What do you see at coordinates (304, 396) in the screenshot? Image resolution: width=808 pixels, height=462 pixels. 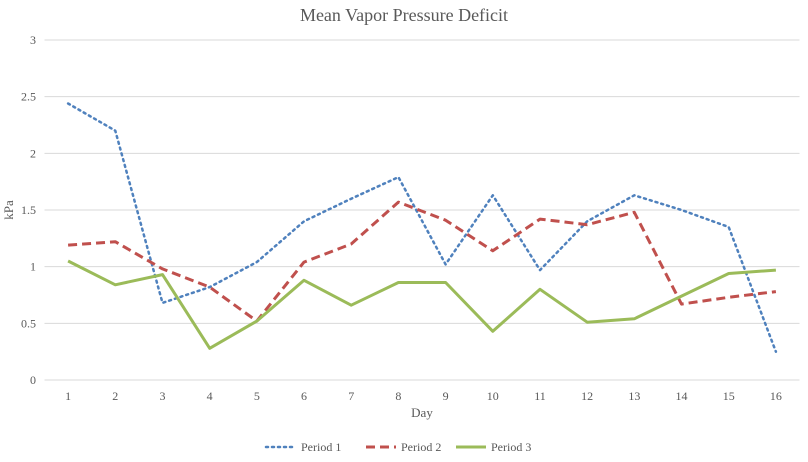 I see `x-tick-label: 6` at bounding box center [304, 396].